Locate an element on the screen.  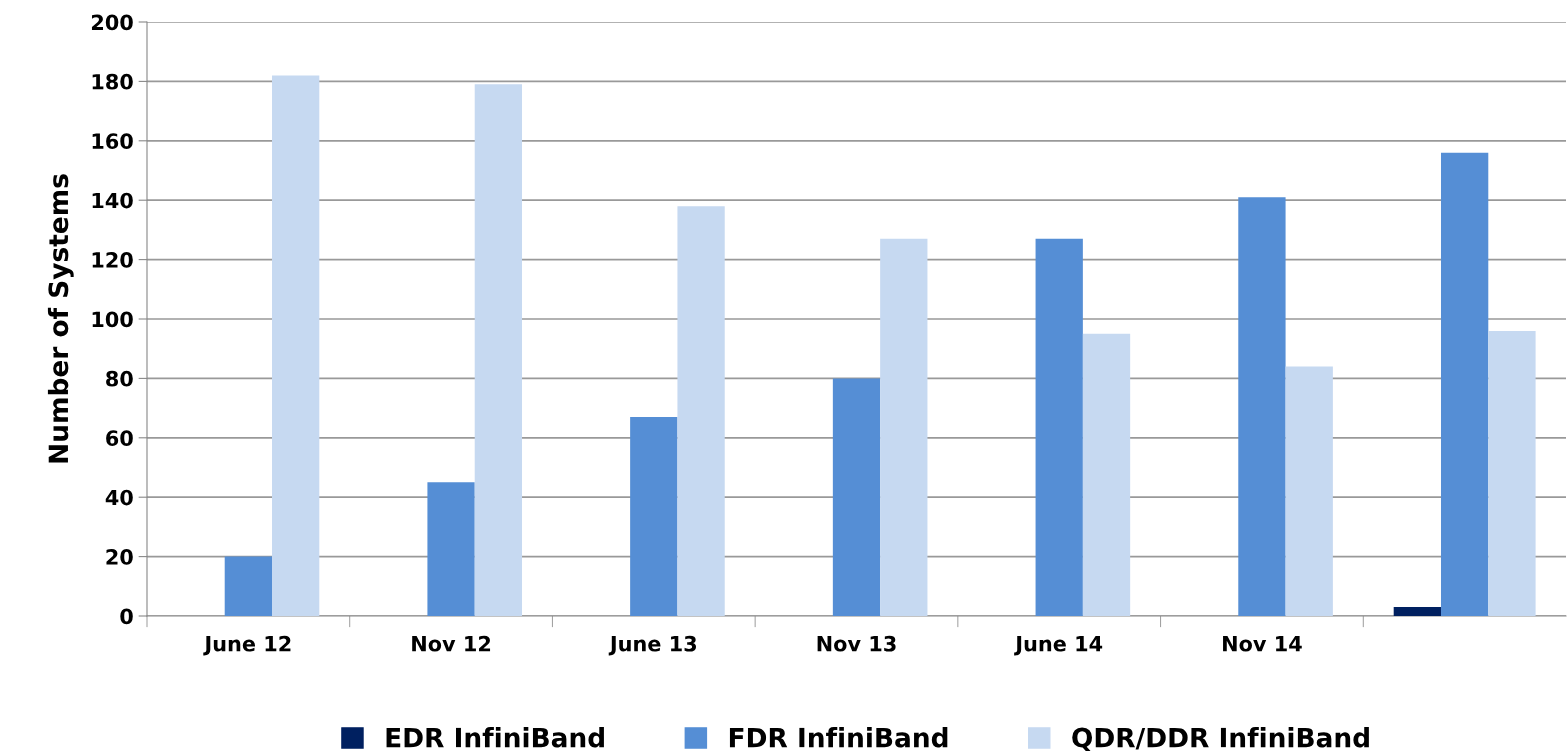
y-tick-label: 140 is located at coordinates (112, 200).